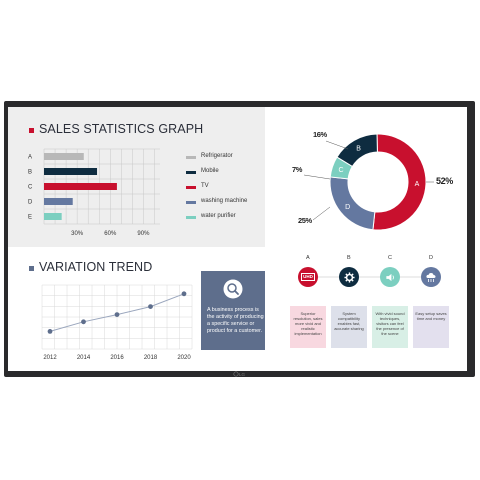 The height and width of the screenshot is (480, 480). What do you see at coordinates (121, 129) in the screenshot?
I see `sales-title: SALES STATISTICS GRAPH` at bounding box center [121, 129].